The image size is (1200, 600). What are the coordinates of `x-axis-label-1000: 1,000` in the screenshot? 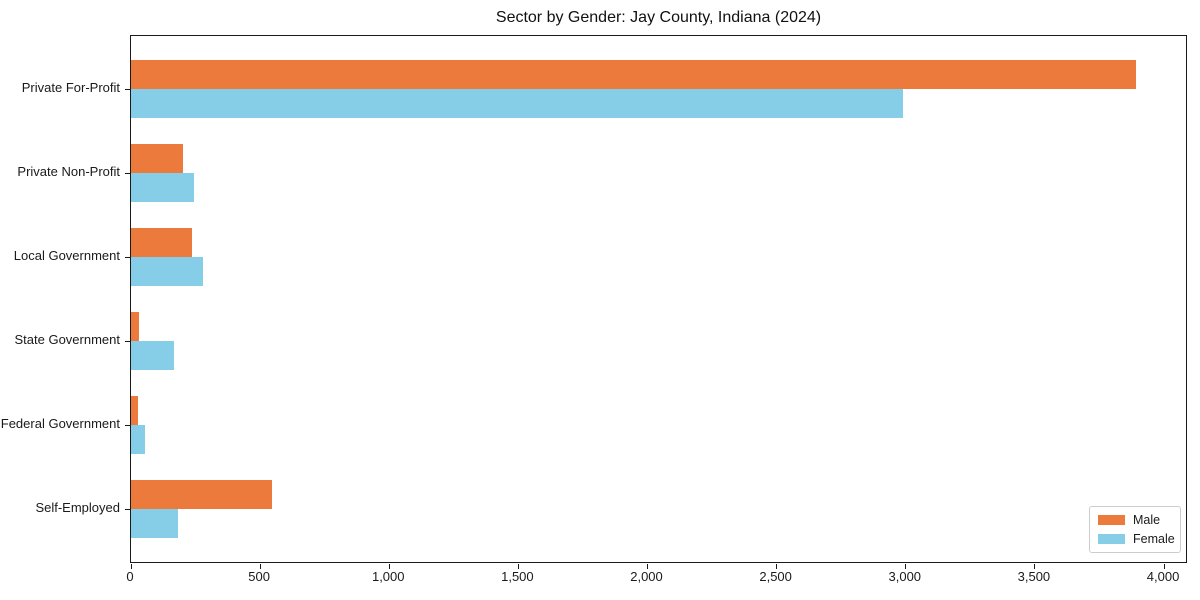 It's located at (388, 576).